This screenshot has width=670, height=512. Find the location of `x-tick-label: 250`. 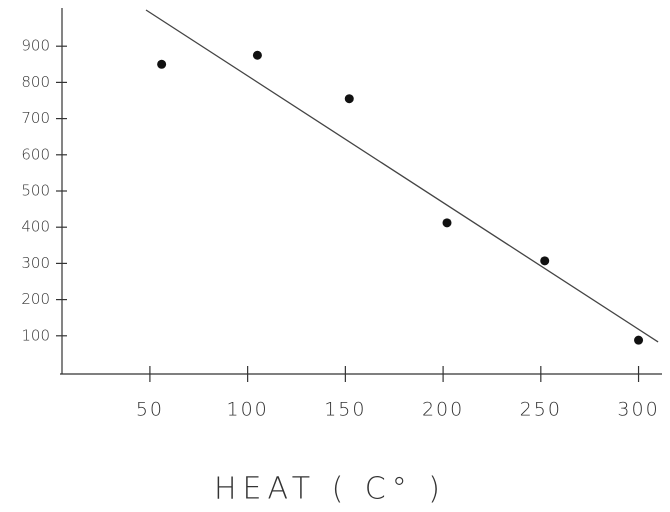

x-tick-label: 250 is located at coordinates (541, 410).